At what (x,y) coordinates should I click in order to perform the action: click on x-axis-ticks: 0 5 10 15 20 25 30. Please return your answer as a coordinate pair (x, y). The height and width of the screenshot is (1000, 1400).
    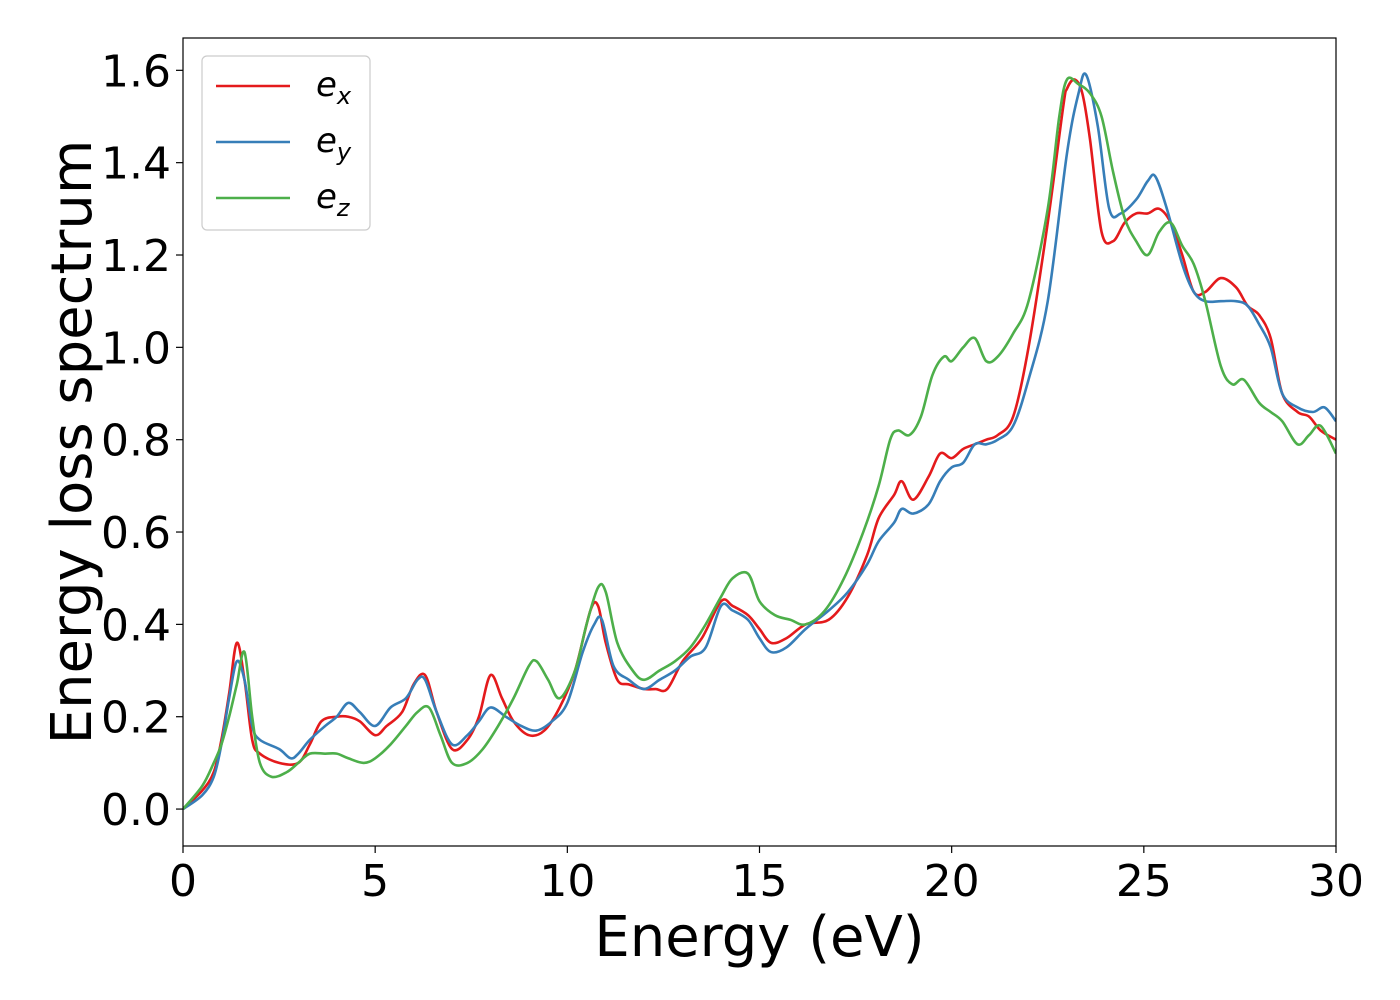
    Looking at the image, I should click on (766, 876).